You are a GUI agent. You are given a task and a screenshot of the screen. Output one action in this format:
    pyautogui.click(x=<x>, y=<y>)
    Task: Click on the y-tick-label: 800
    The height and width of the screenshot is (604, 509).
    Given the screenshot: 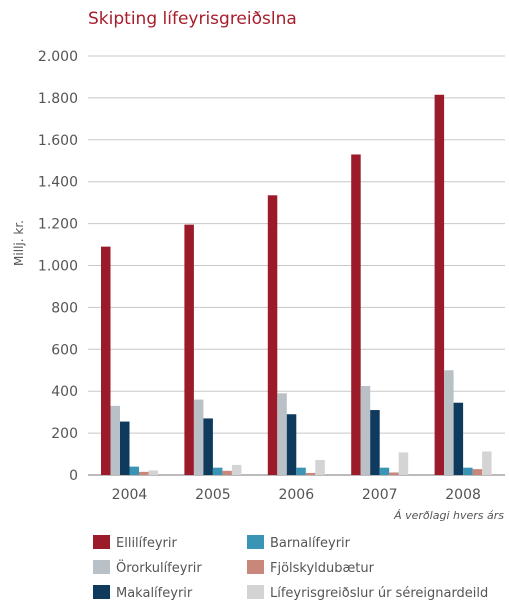 What is the action you would take?
    pyautogui.click(x=64, y=308)
    